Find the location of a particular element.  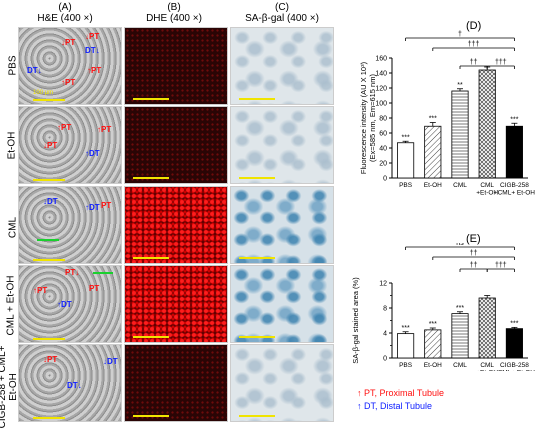

panel-c-title: SA-β-gal (400 ×) is located at coordinates (282, 18).